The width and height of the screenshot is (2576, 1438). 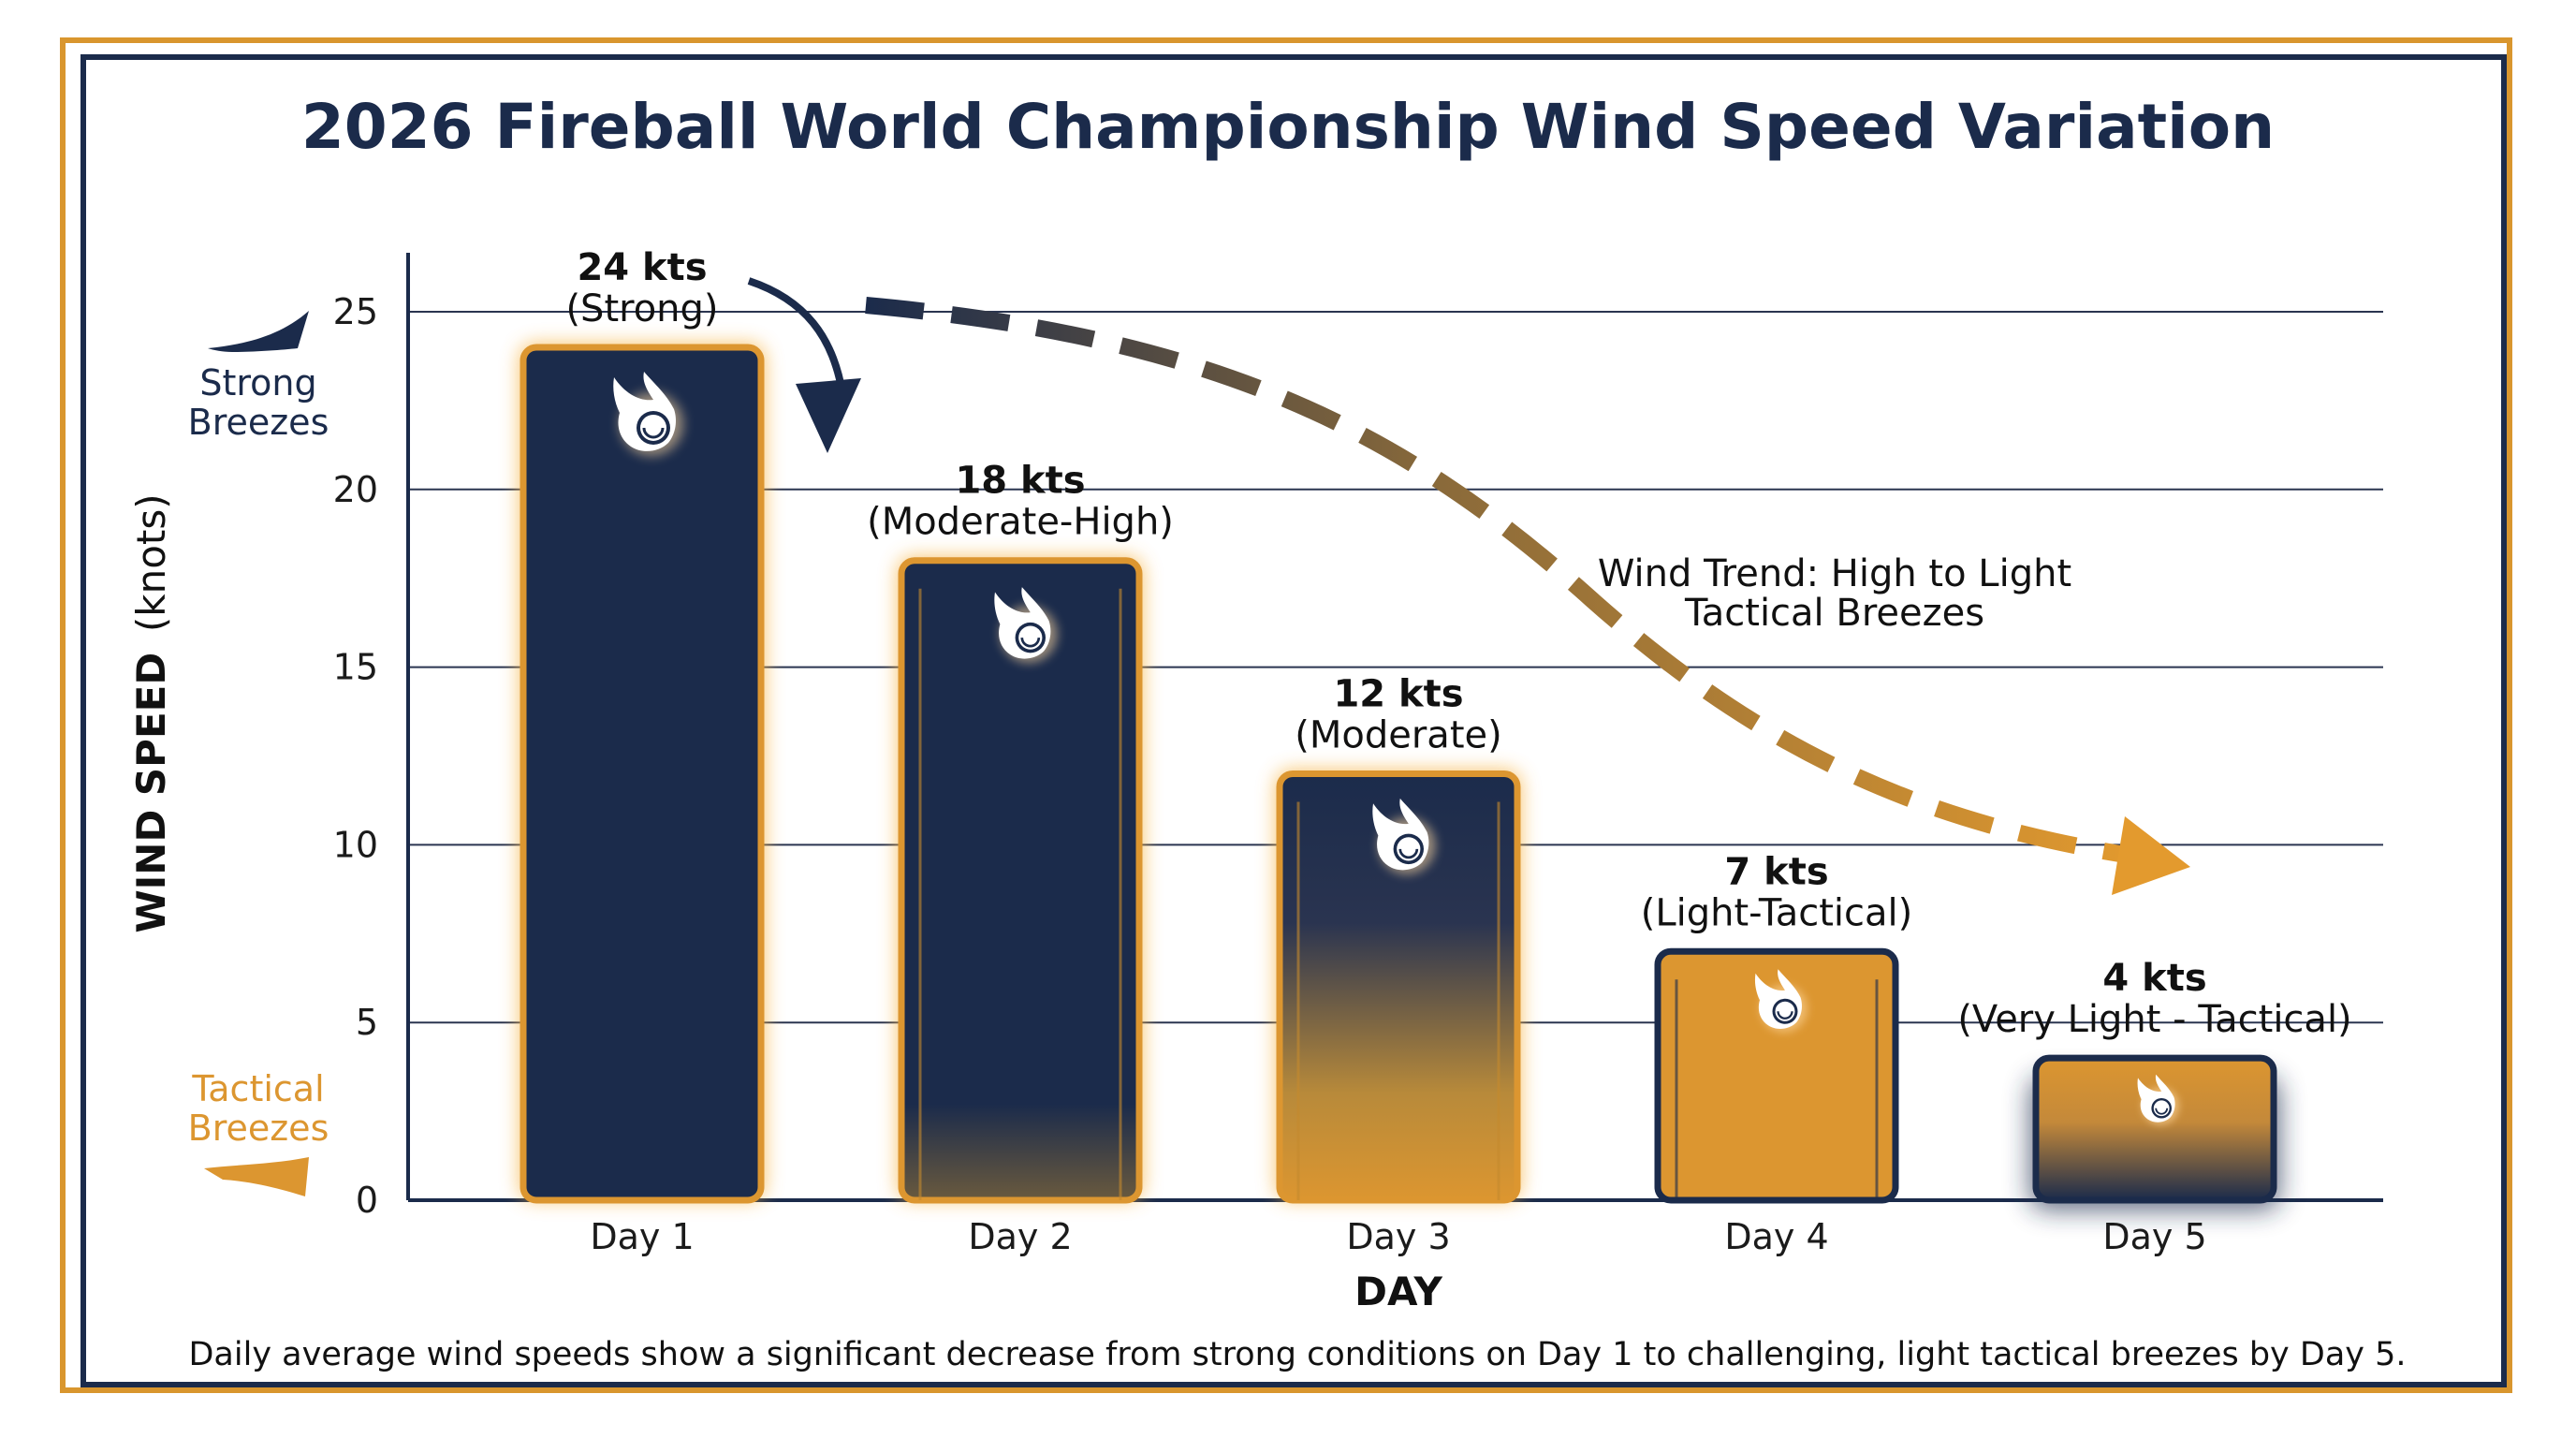 I want to click on legend-tactical-line2: Breezes, so click(x=258, y=1128).